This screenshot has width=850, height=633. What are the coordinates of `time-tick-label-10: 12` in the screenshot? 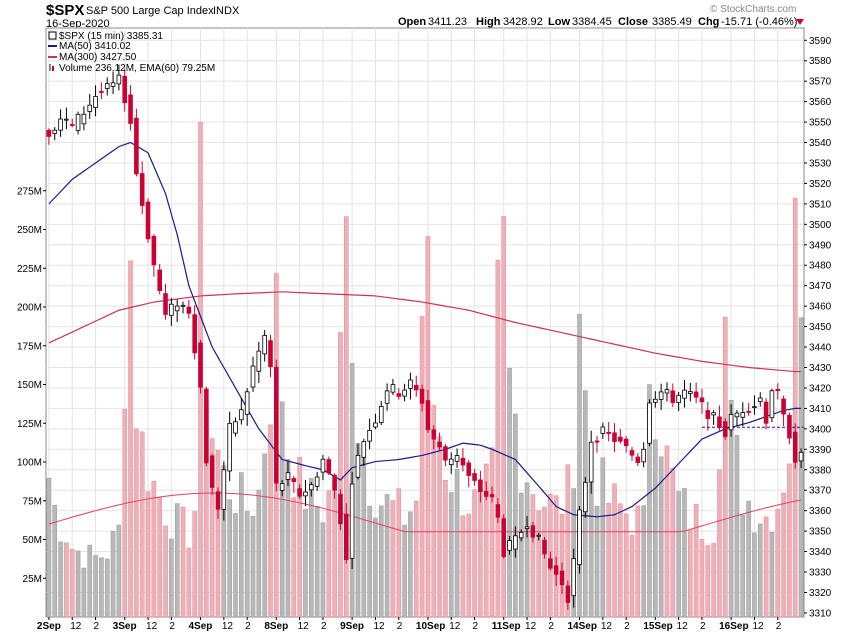 It's located at (304, 626).